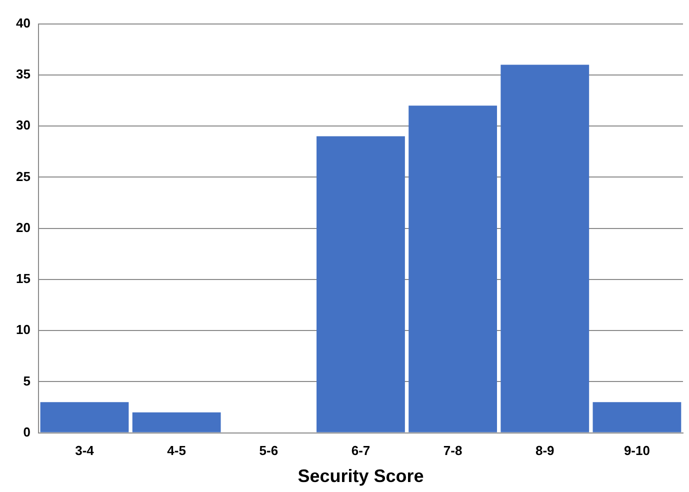 The width and height of the screenshot is (689, 492). Describe the element at coordinates (23, 176) in the screenshot. I see `y-tick-label: 25` at that location.